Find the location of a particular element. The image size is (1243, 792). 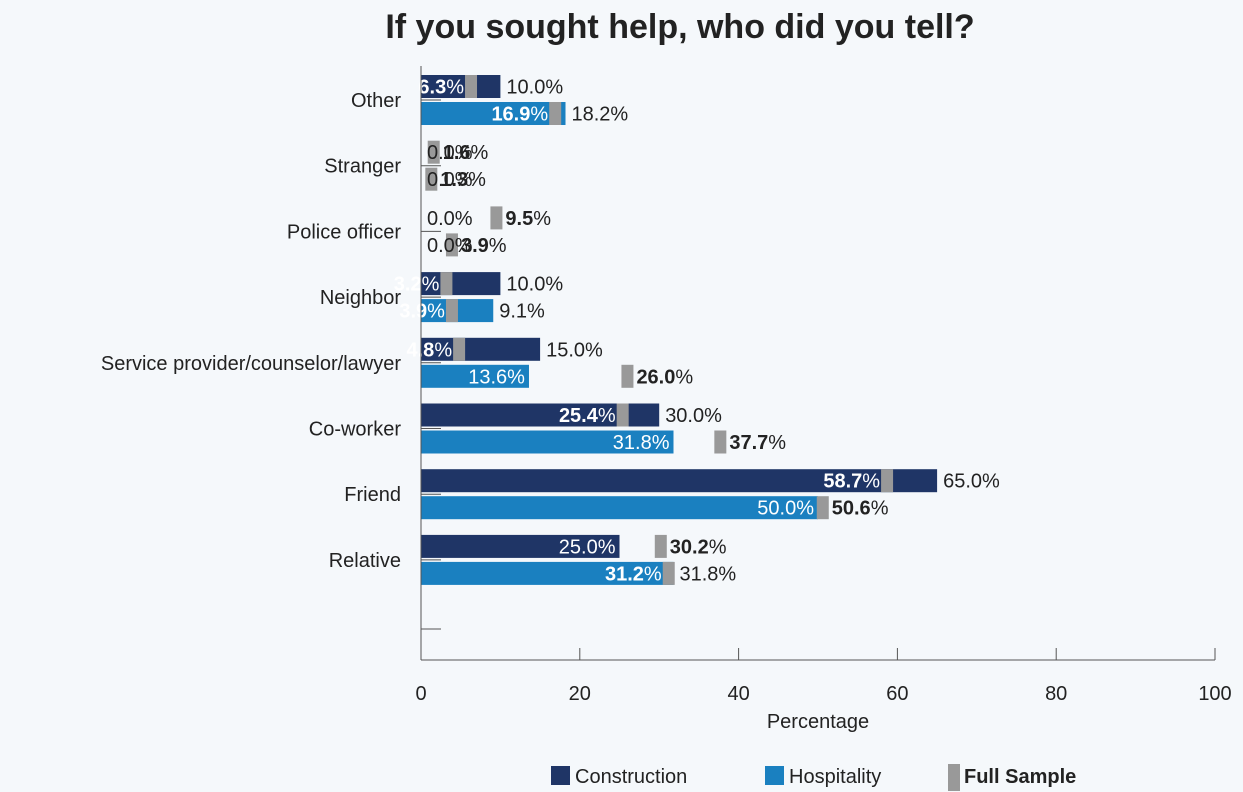

category-label: Co-worker is located at coordinates (355, 430).